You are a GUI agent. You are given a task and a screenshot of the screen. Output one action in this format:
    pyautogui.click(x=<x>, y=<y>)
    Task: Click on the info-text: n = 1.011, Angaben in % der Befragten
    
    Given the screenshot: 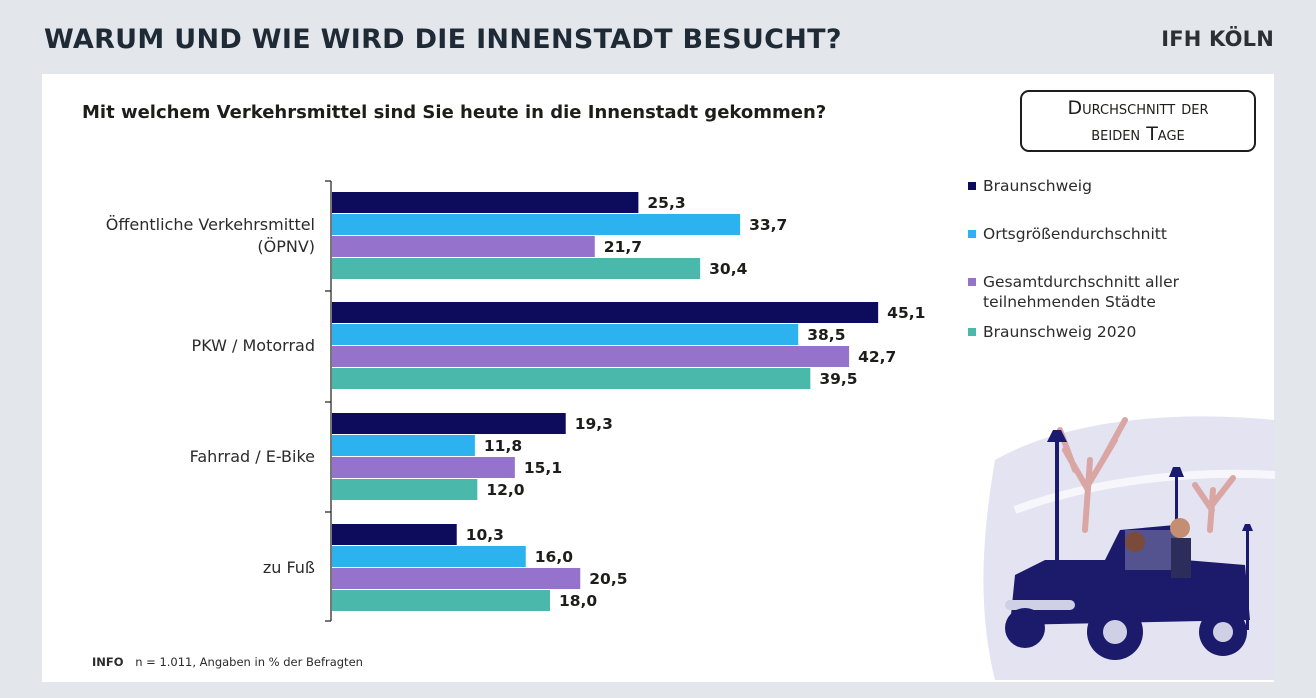 What is the action you would take?
    pyautogui.click(x=249, y=662)
    